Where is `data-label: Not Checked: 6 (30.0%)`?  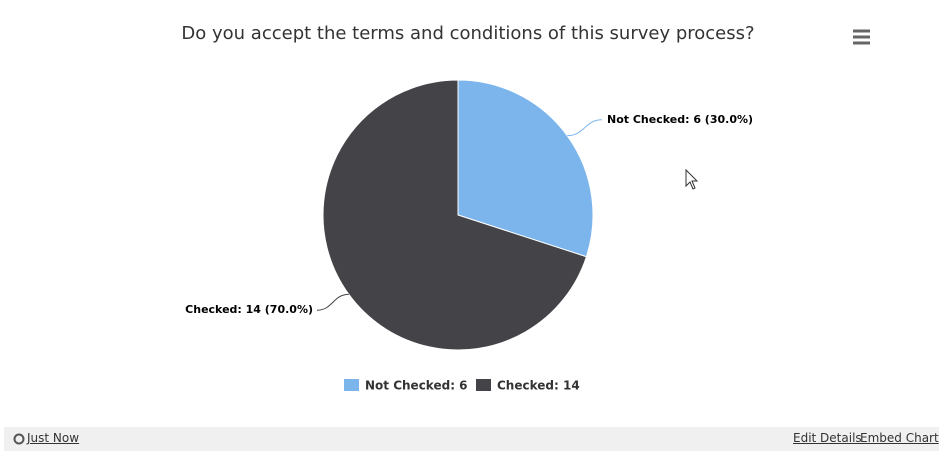 data-label: Not Checked: 6 (30.0%) is located at coordinates (680, 119).